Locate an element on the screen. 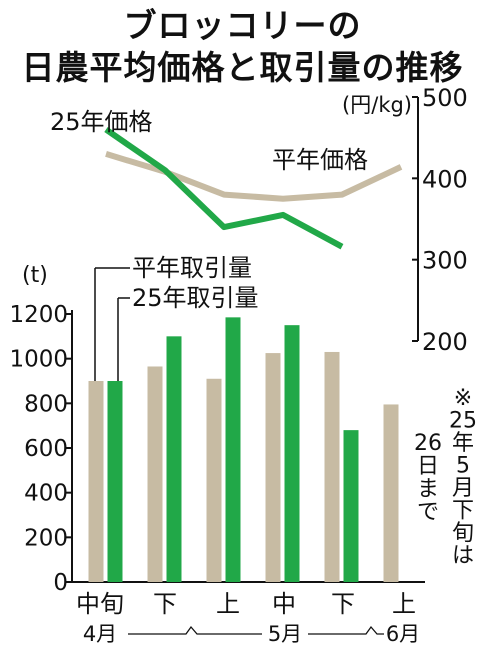 This screenshot has width=485, height=650. month-label: 6月 is located at coordinates (403, 634).